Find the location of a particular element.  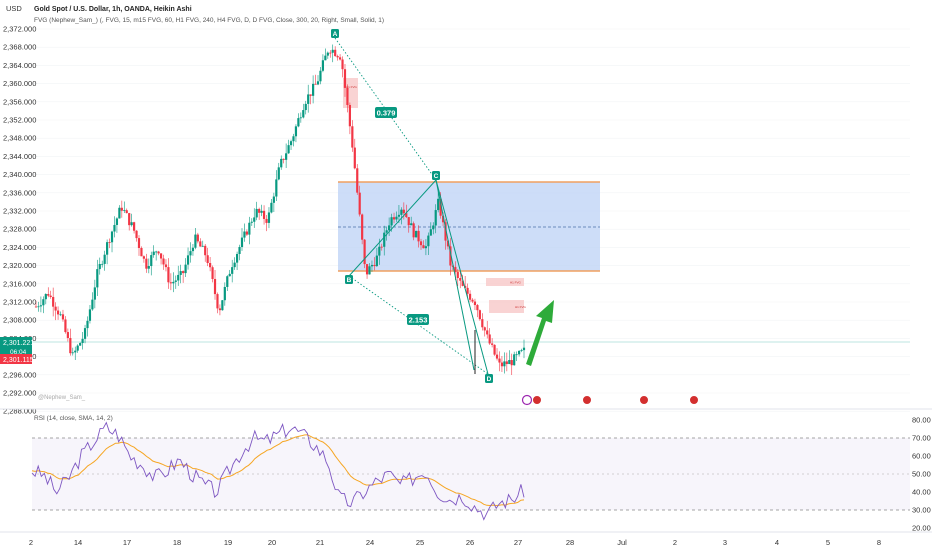

pattern-c-d is located at coordinates (462, 277).